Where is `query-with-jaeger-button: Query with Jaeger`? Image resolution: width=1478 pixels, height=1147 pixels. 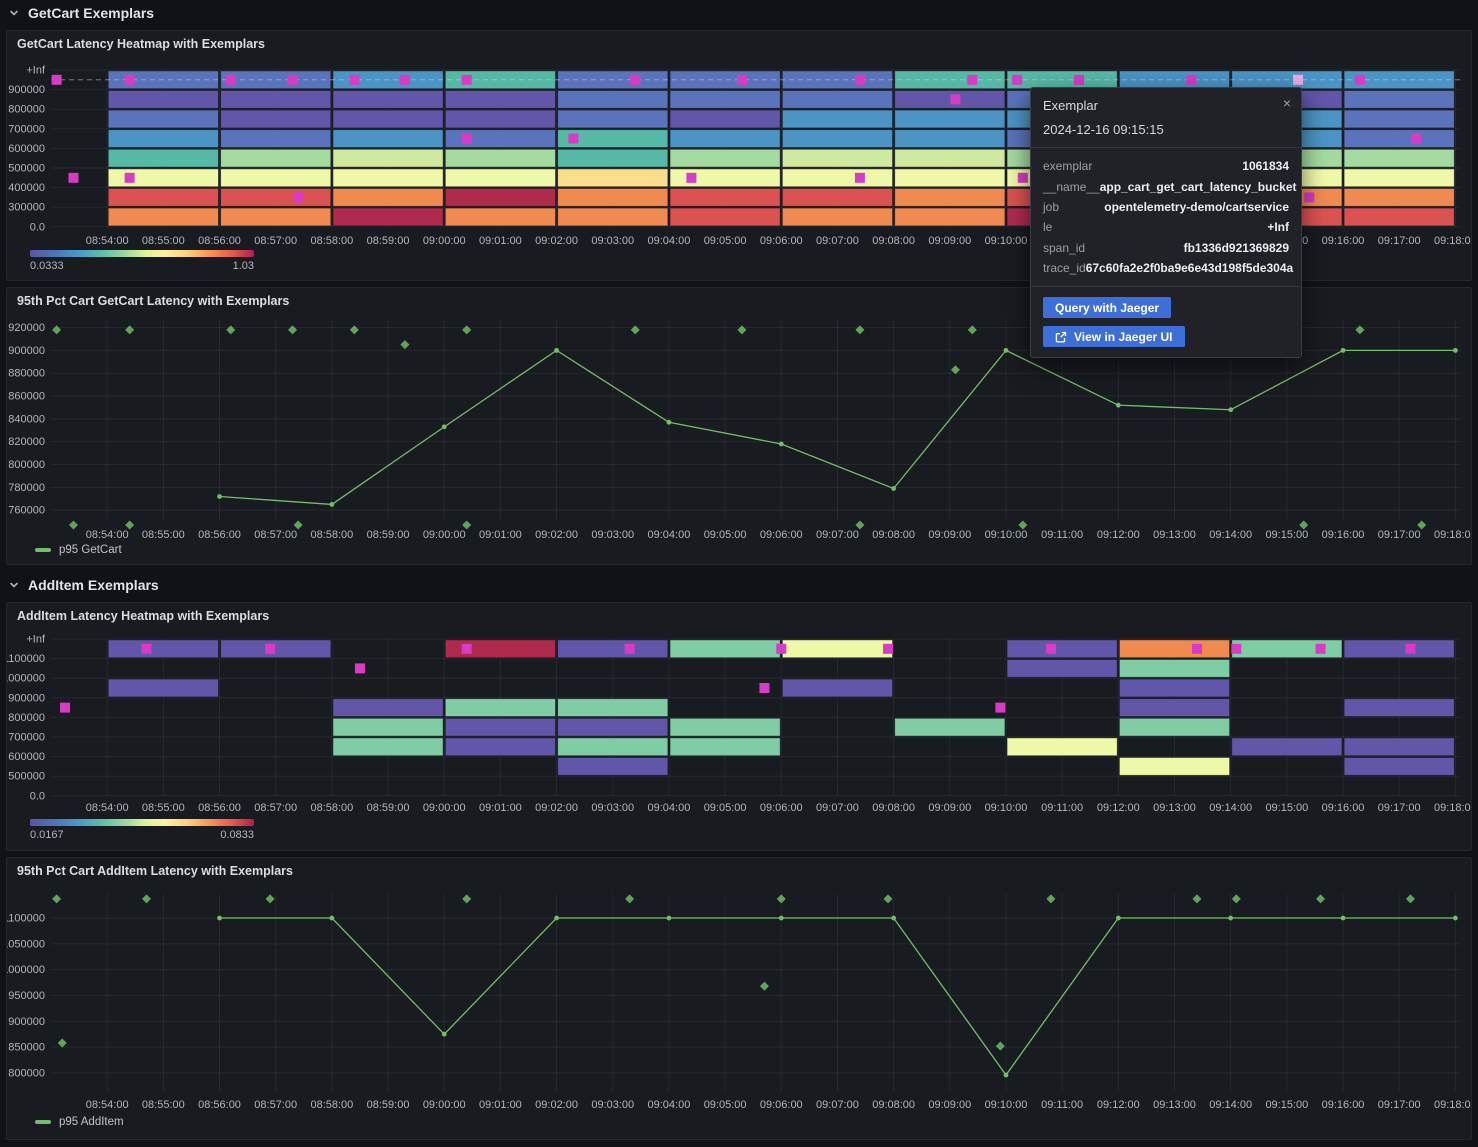
query-with-jaeger-button: Query with Jaeger is located at coordinates (1107, 308).